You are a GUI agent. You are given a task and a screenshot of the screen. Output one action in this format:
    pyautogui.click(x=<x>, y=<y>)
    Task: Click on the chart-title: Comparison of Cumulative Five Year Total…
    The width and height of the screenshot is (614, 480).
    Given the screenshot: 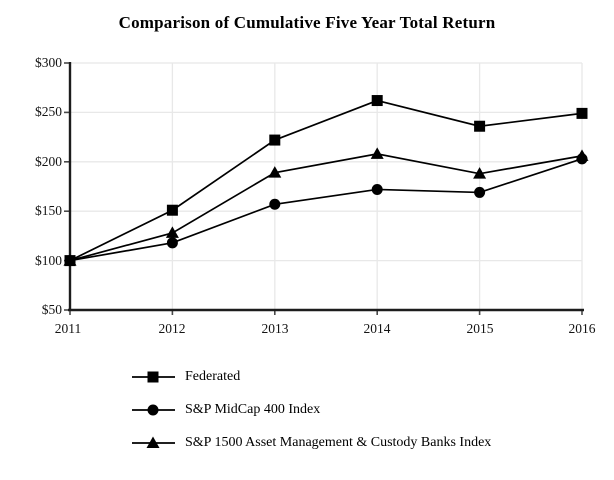 What is the action you would take?
    pyautogui.click(x=307, y=22)
    